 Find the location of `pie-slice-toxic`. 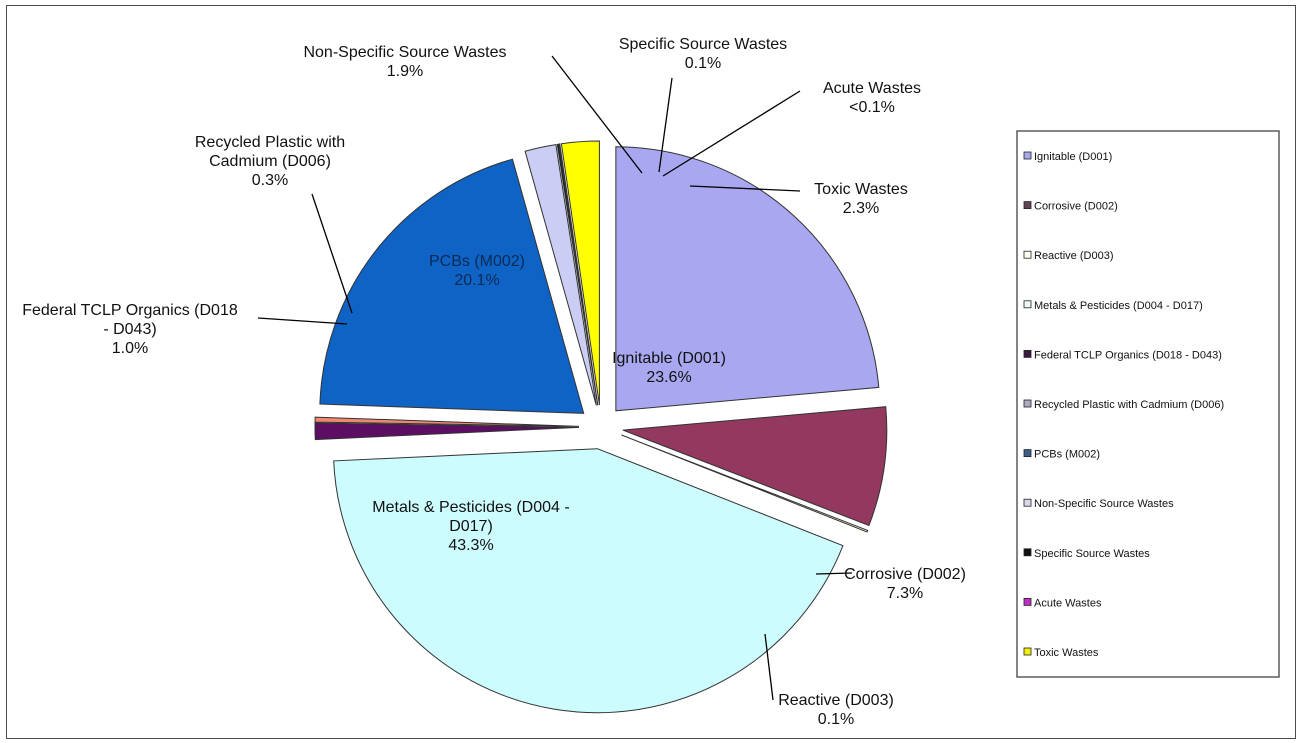

pie-slice-toxic is located at coordinates (580, 273).